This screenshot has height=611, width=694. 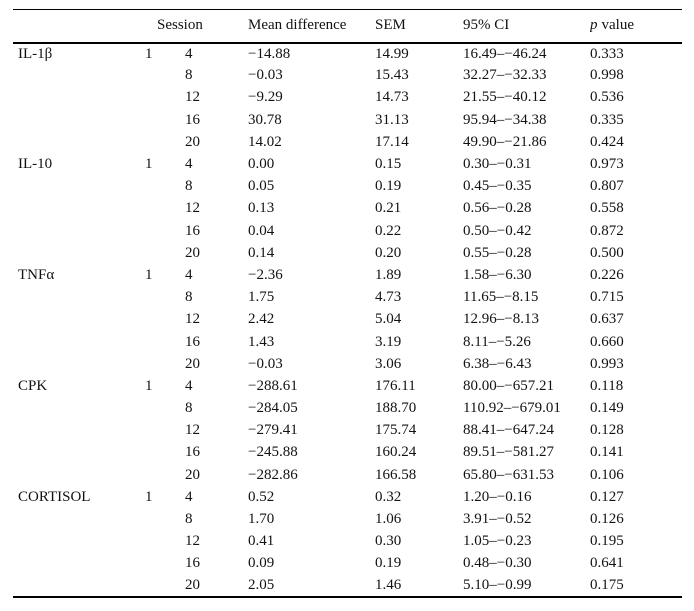 I want to click on ci-cell: 0.50–−0.42, so click(x=497, y=230).